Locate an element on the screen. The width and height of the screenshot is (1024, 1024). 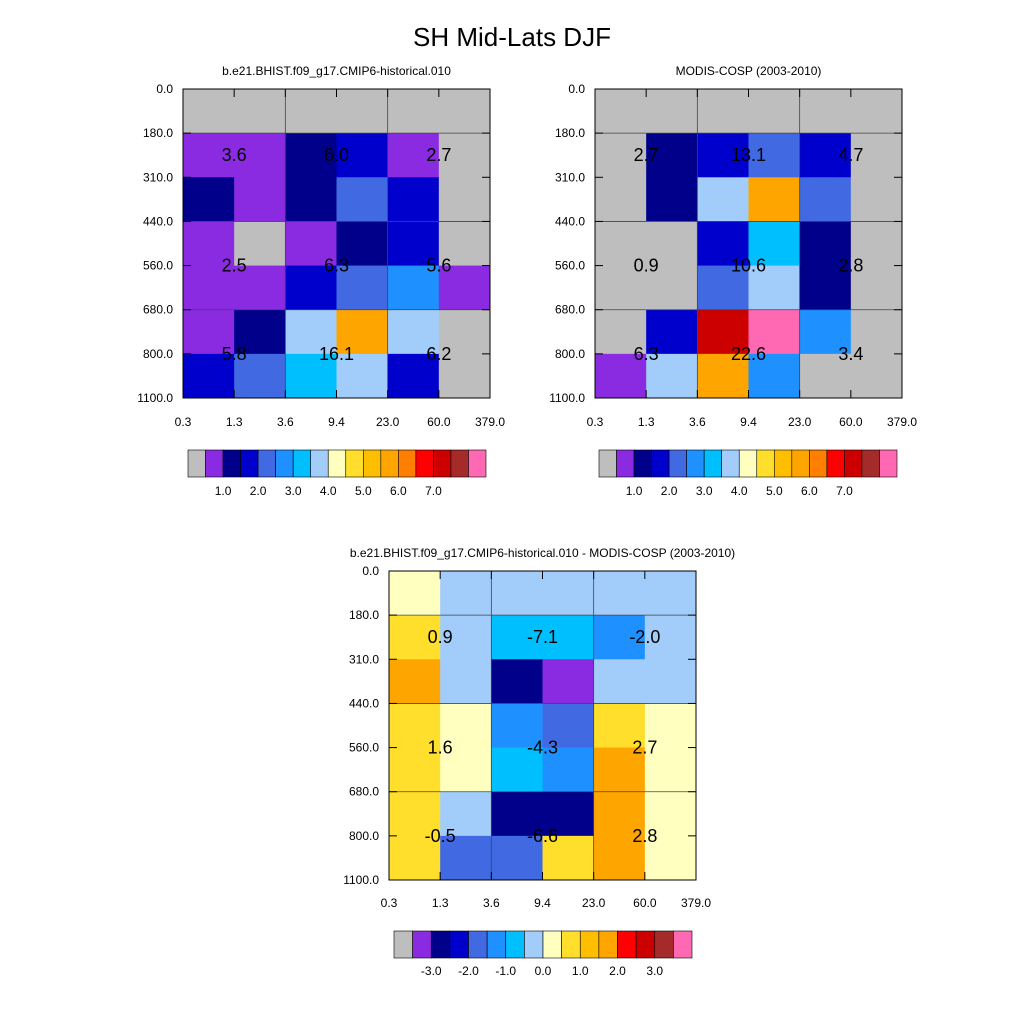
data-label: -2.0 is located at coordinates (644, 637).